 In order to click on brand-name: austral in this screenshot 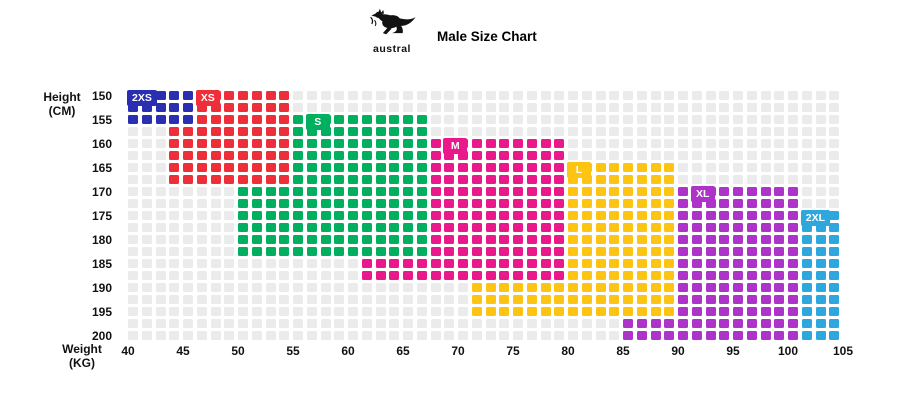, I will do `click(392, 49)`.